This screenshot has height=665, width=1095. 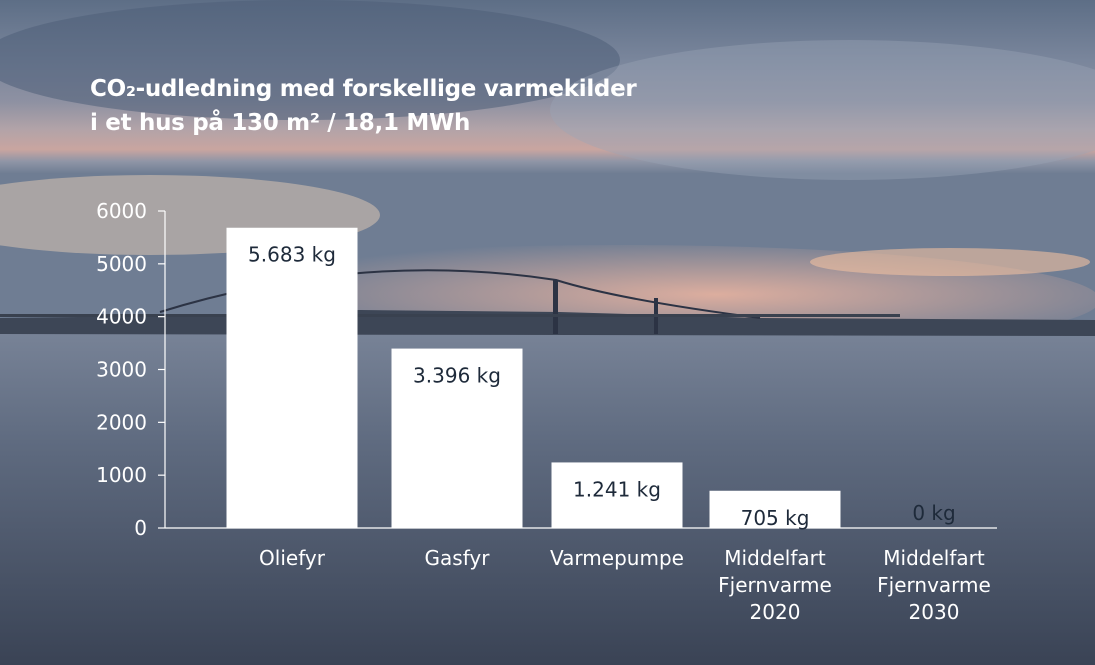 What do you see at coordinates (140, 528) in the screenshot?
I see `y-tick-label: 0` at bounding box center [140, 528].